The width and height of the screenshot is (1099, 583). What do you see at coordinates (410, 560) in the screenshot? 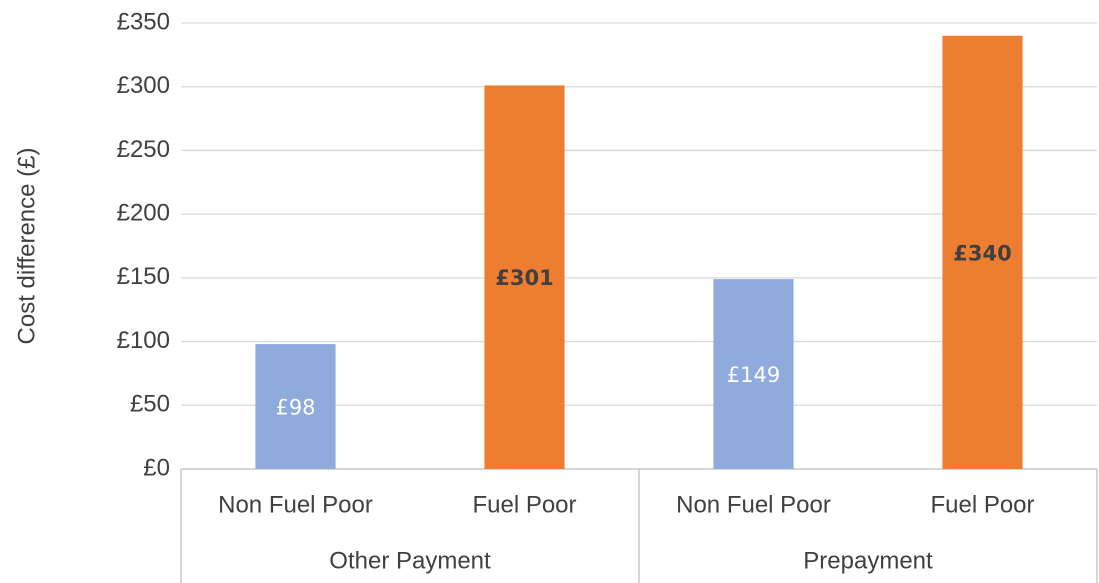
I see `group-label: Other Payment` at bounding box center [410, 560].